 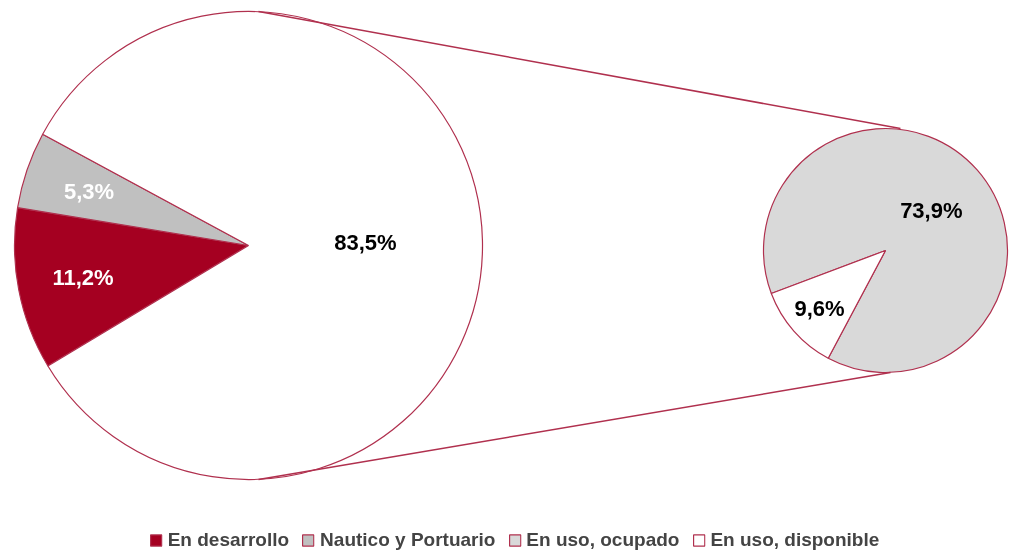 I want to click on legend-label: En uso, ocupado, so click(x=603, y=540).